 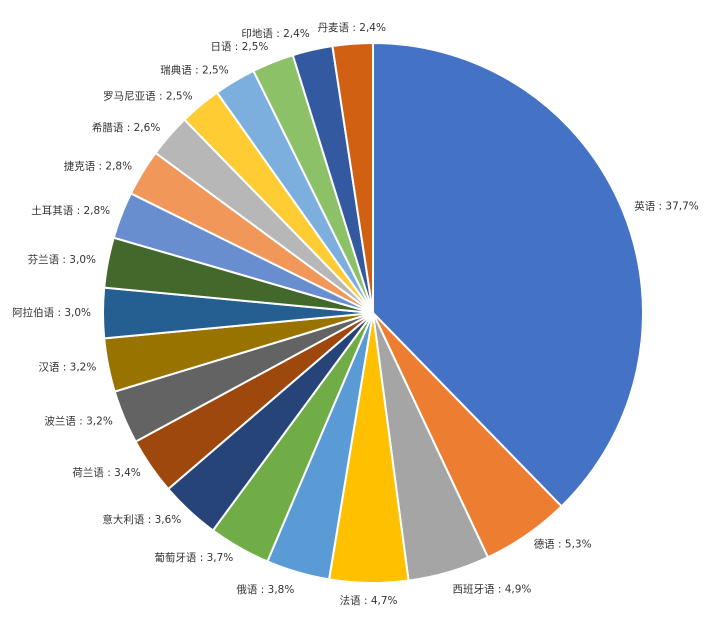 What do you see at coordinates (239, 47) in the screenshot?
I see `slice-label: 日语 : 2,5%` at bounding box center [239, 47].